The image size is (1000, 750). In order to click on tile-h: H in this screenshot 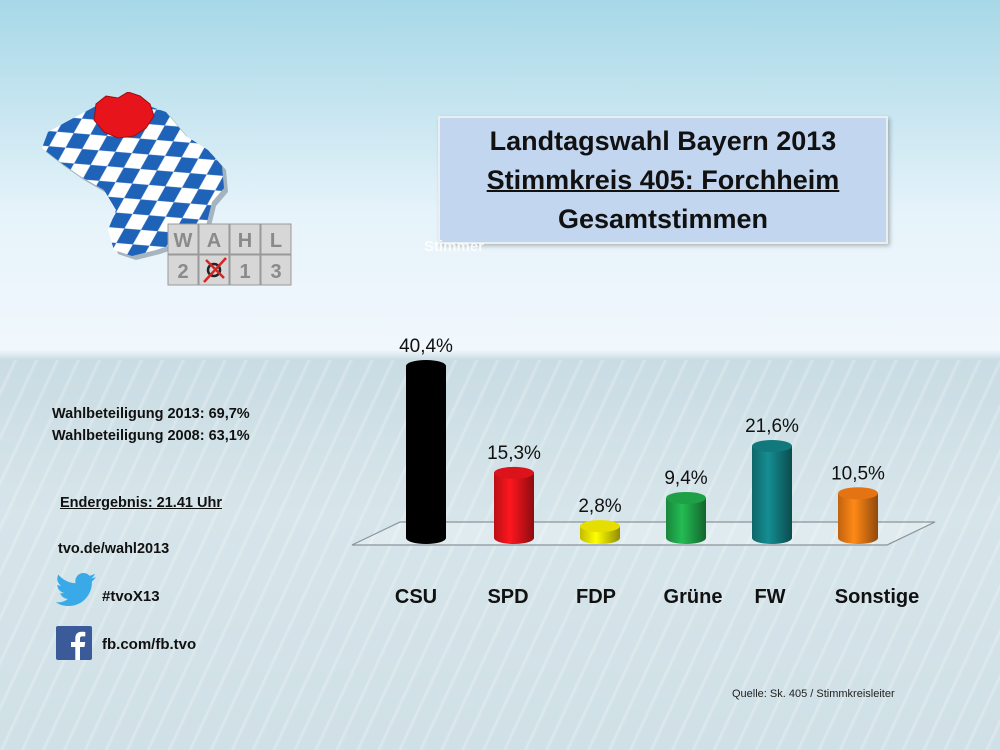, I will do `click(245, 241)`.